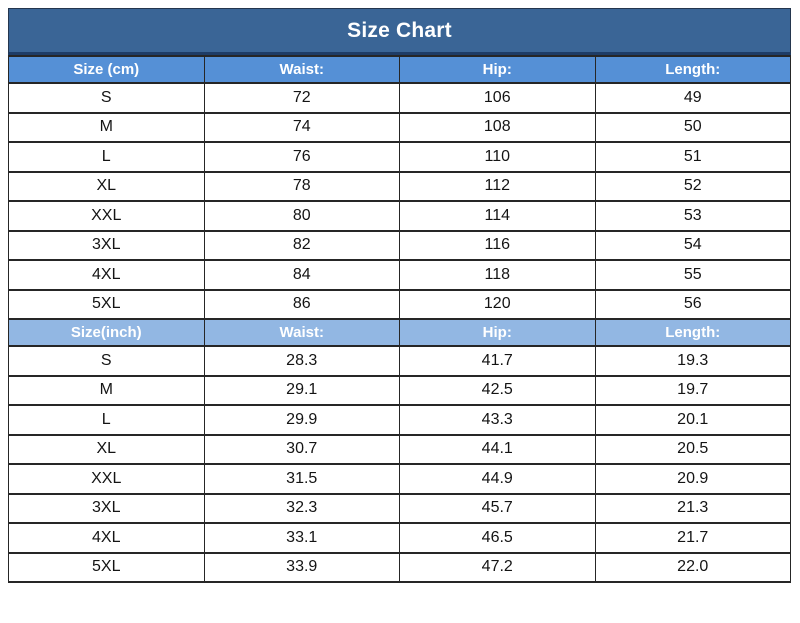 Image resolution: width=800 pixels, height=623 pixels. Describe the element at coordinates (692, 449) in the screenshot. I see `measurement-value-cell: 20.5` at that location.